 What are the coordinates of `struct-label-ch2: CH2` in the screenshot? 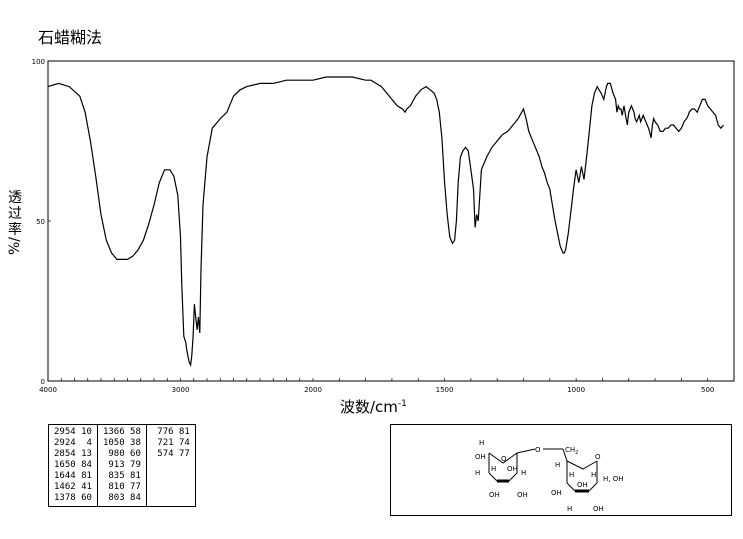 It's located at (571, 451).